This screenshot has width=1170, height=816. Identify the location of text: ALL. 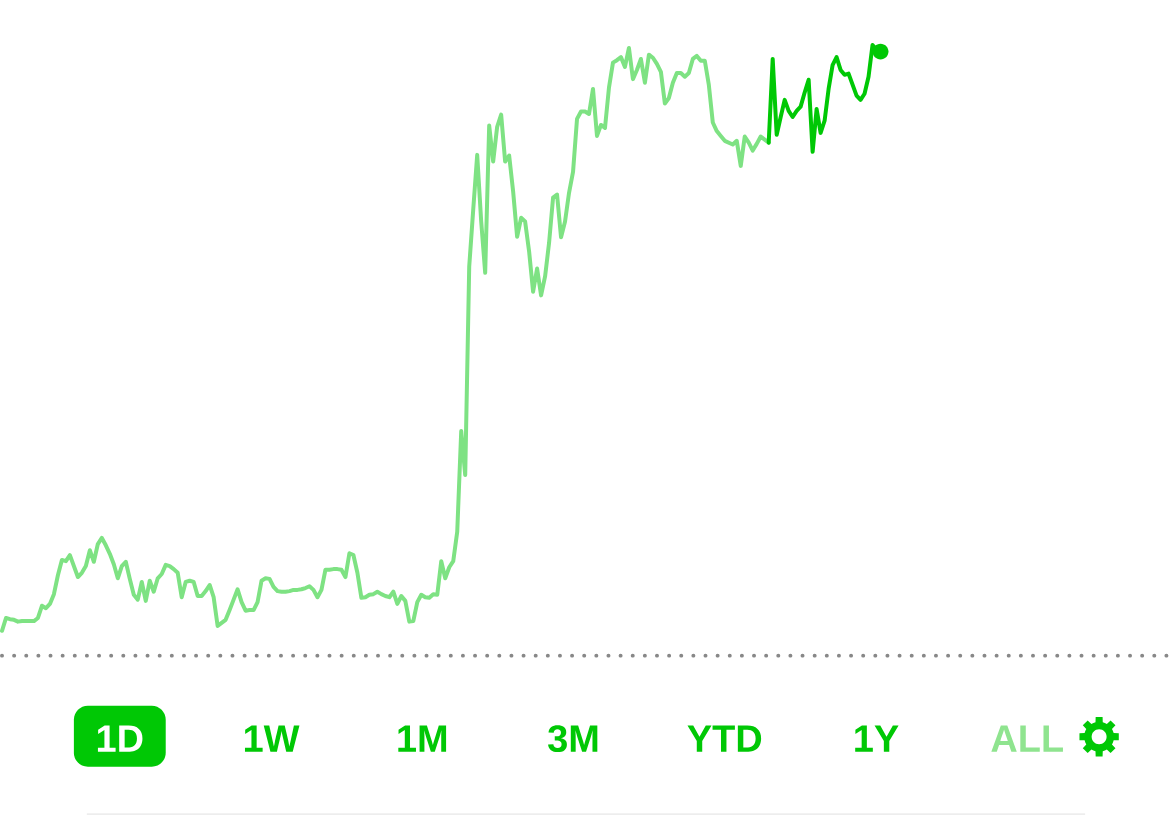
(1027, 738).